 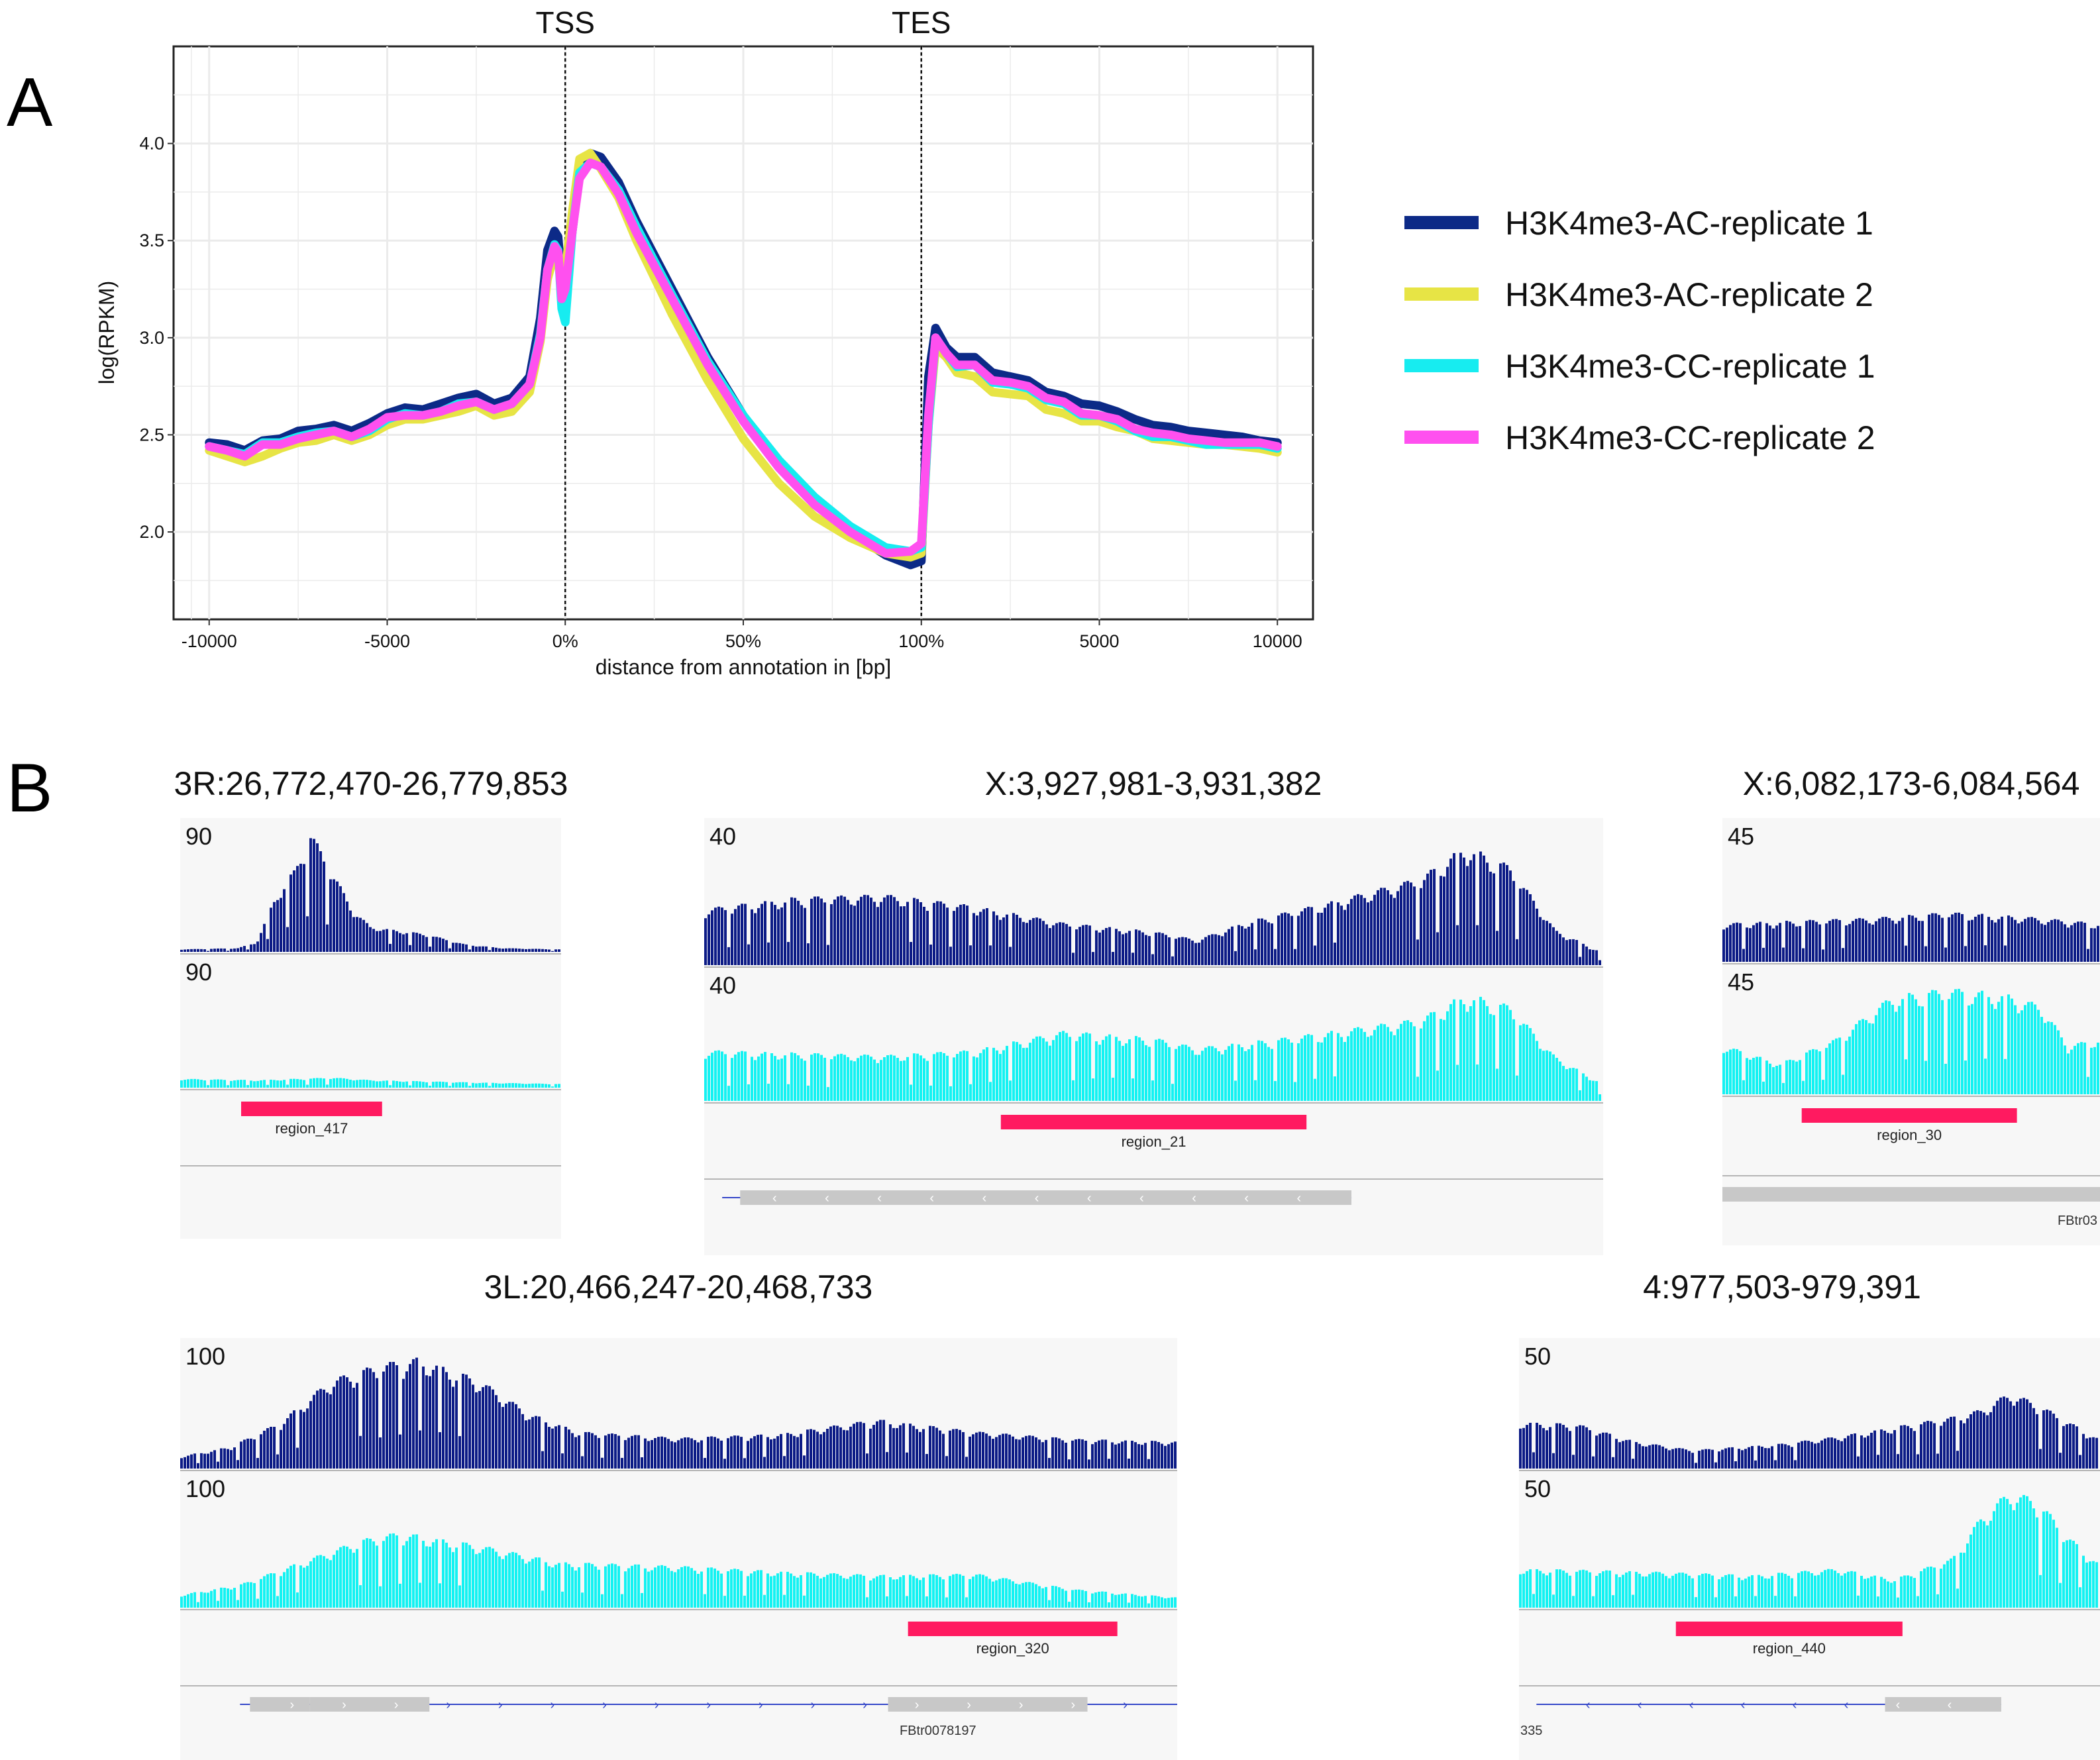 I want to click on strand-arrow-icon: ›, so click(x=865, y=1705).